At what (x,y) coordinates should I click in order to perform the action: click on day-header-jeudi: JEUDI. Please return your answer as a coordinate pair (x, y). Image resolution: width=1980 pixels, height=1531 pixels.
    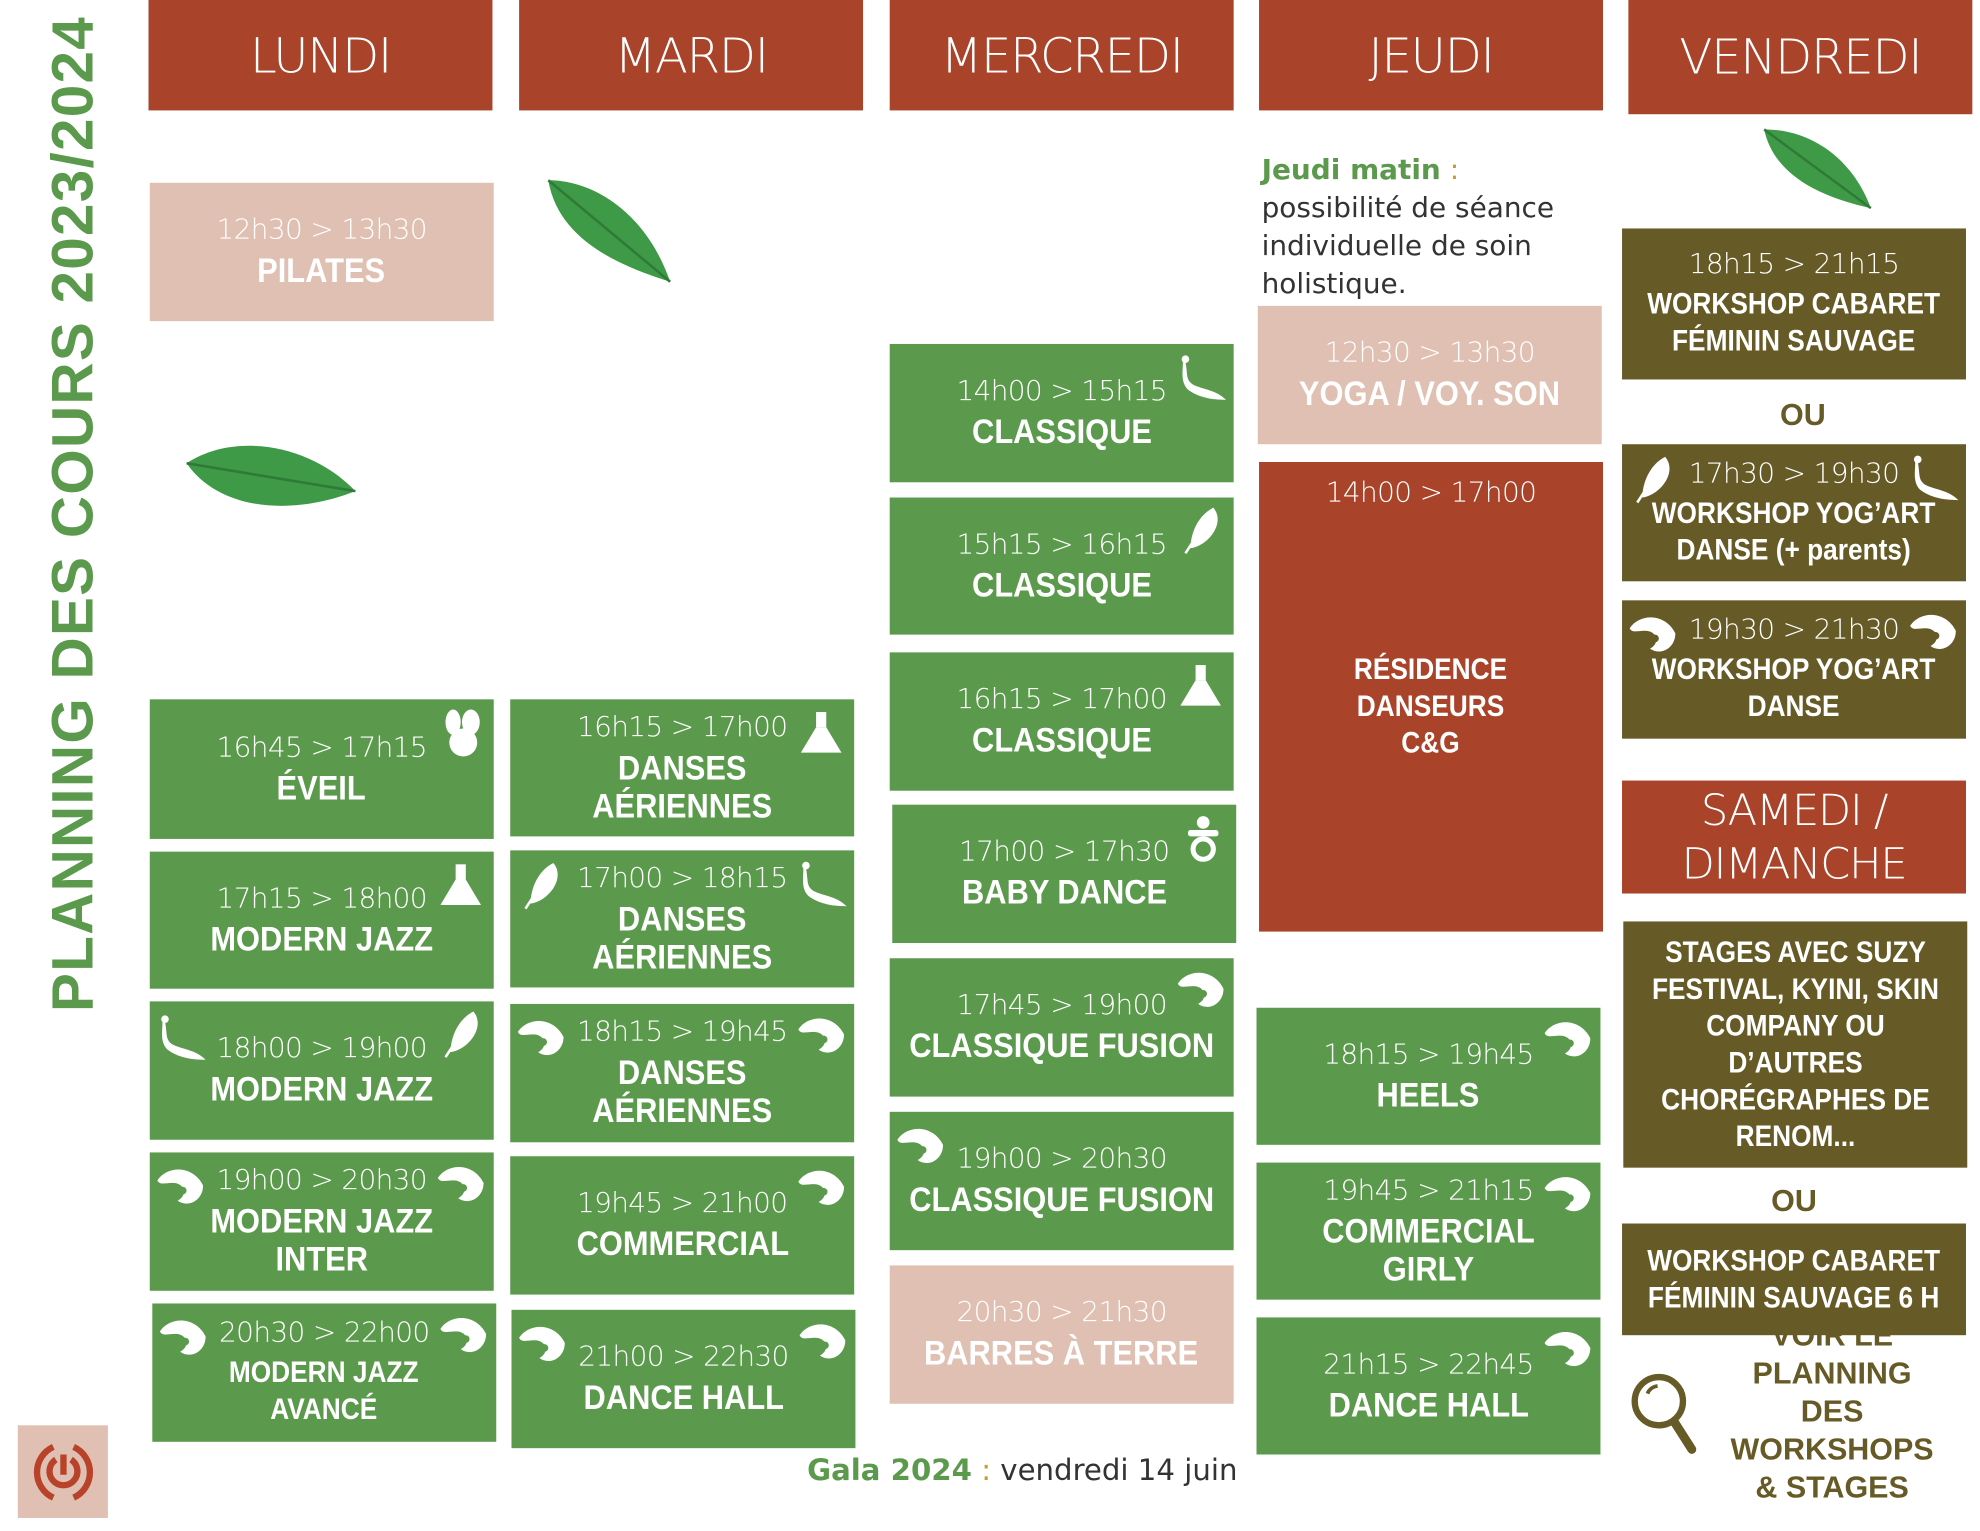
    Looking at the image, I should click on (1431, 55).